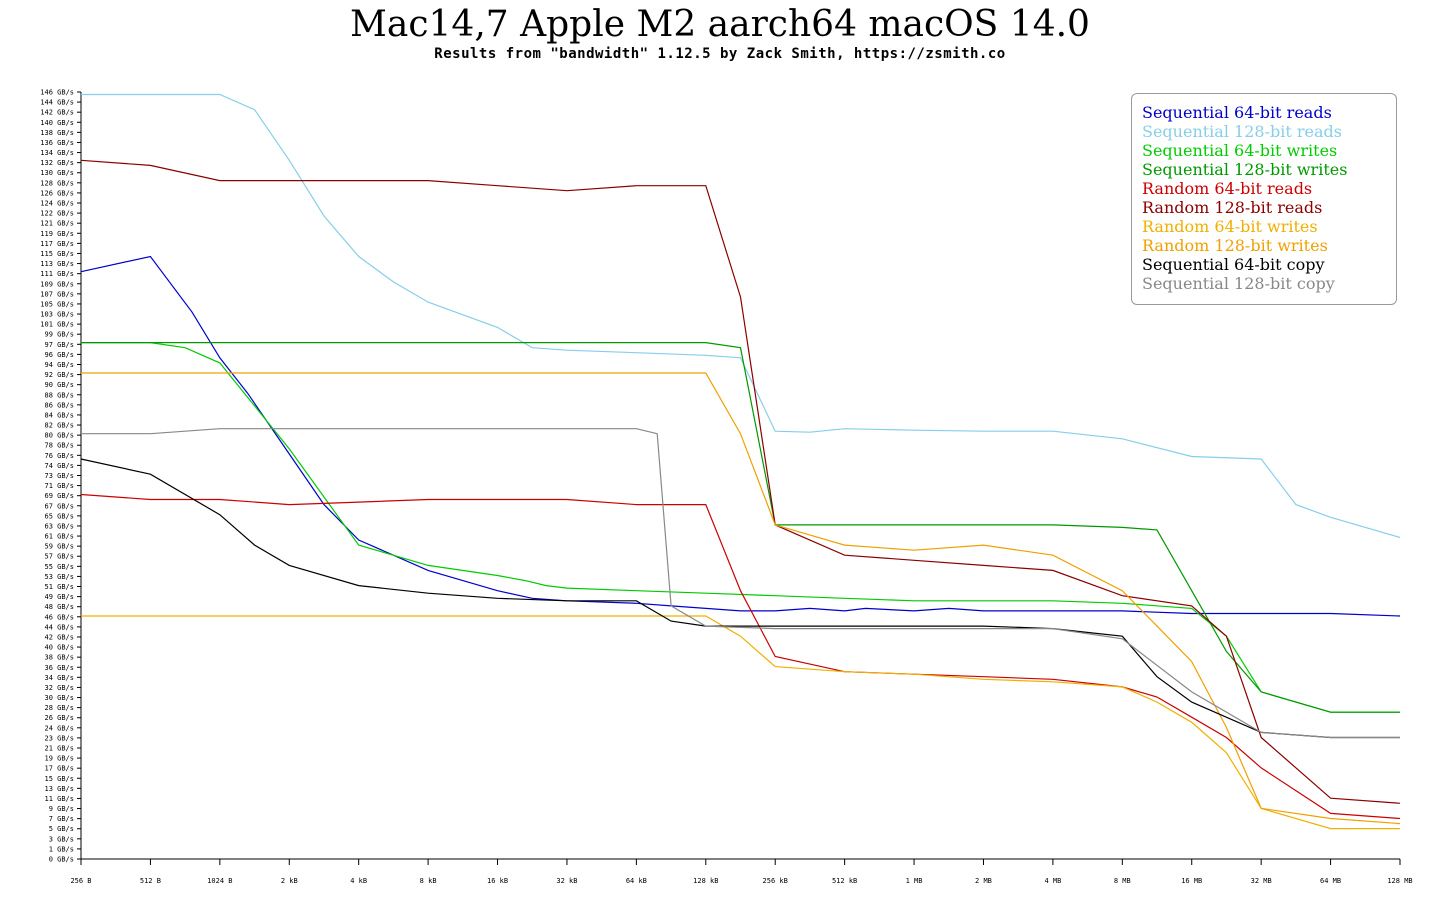 The height and width of the screenshot is (900, 1440). I want to click on y-tick-label: 11 GB/s, so click(59, 799).